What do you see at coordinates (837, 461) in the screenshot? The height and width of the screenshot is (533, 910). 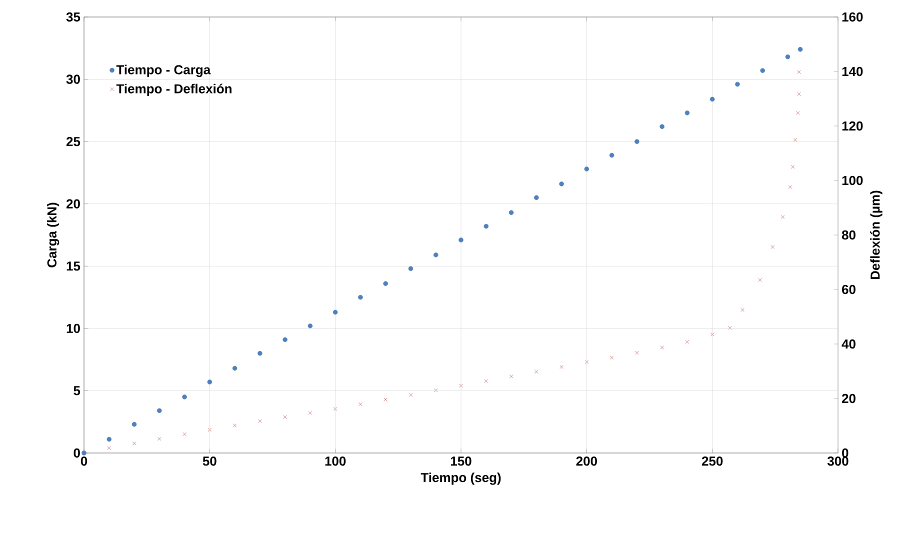 I see `x-tick-label: 300` at bounding box center [837, 461].